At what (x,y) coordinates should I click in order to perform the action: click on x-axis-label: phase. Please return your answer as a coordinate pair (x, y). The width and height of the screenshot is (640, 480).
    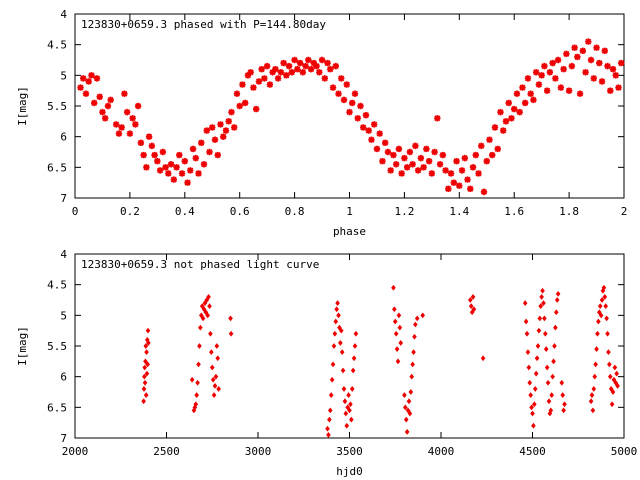
    Looking at the image, I should click on (349, 231).